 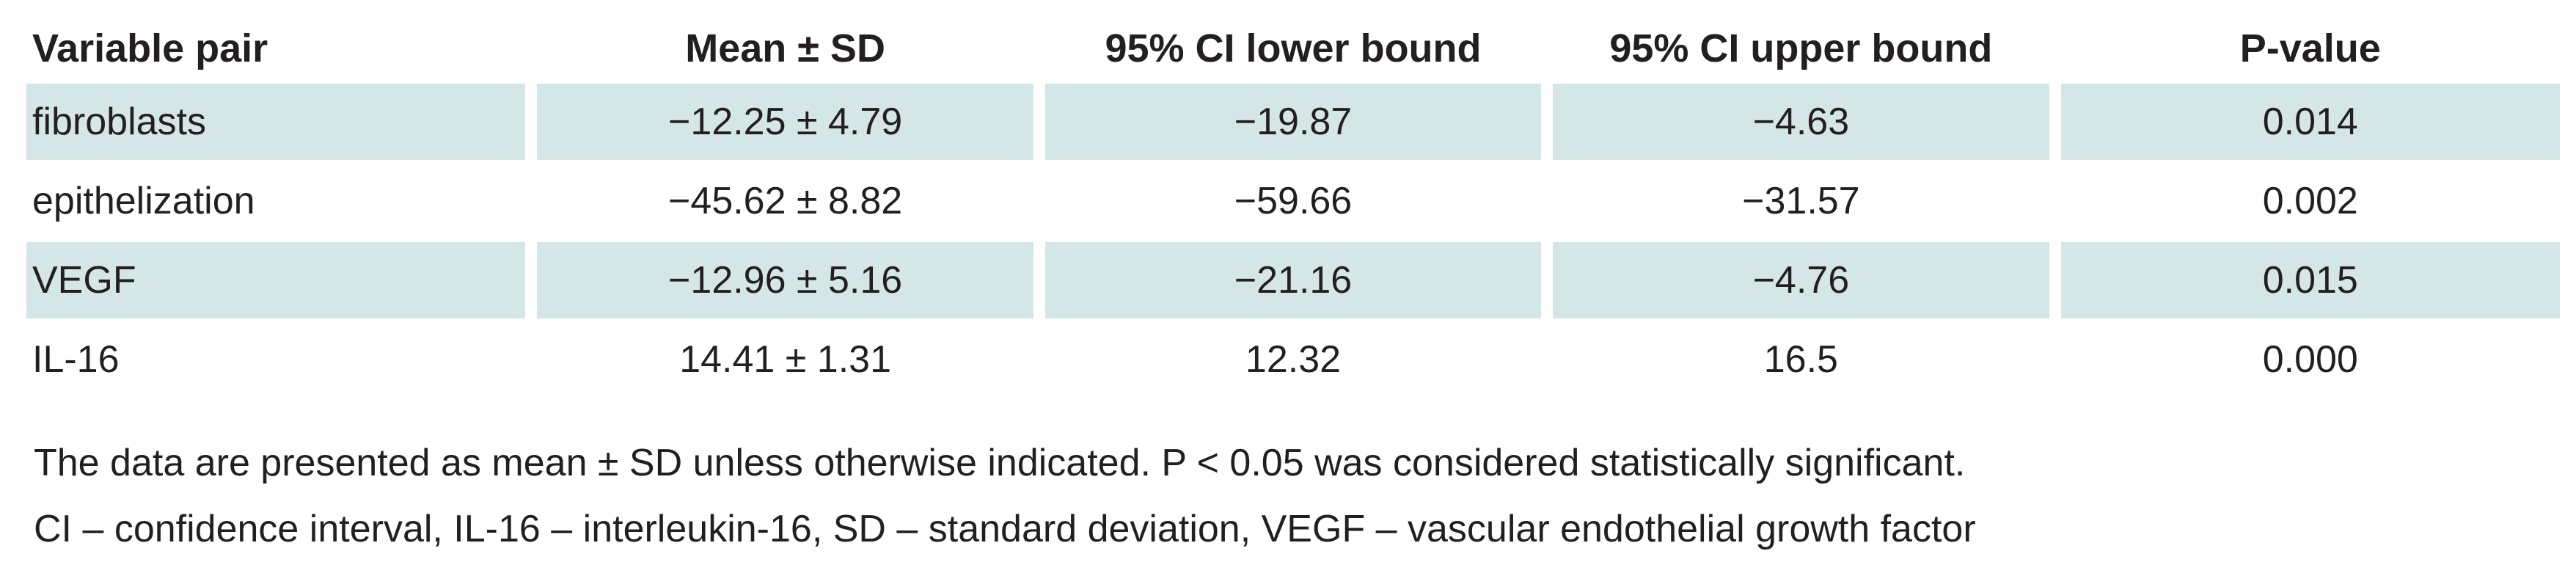 I want to click on cell-ci-lower: 12.32, so click(x=1293, y=358).